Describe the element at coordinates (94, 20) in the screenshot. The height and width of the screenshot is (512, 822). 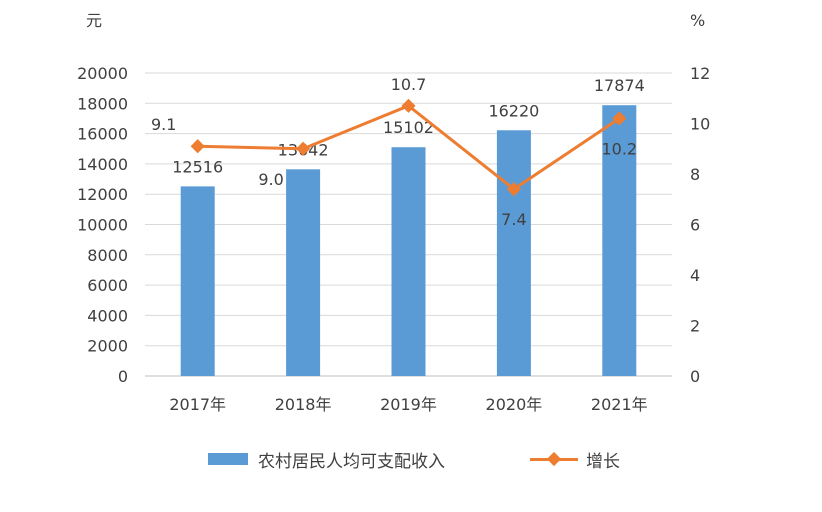
I see `y-left-unit: 元` at that location.